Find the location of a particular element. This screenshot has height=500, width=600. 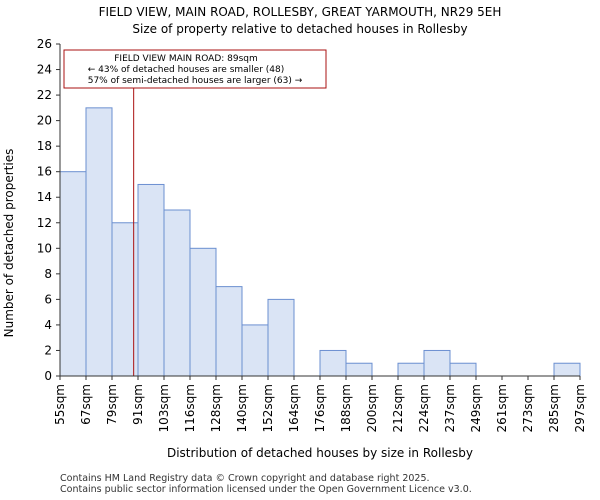

y-tick-label: 10 is located at coordinates (44, 248).